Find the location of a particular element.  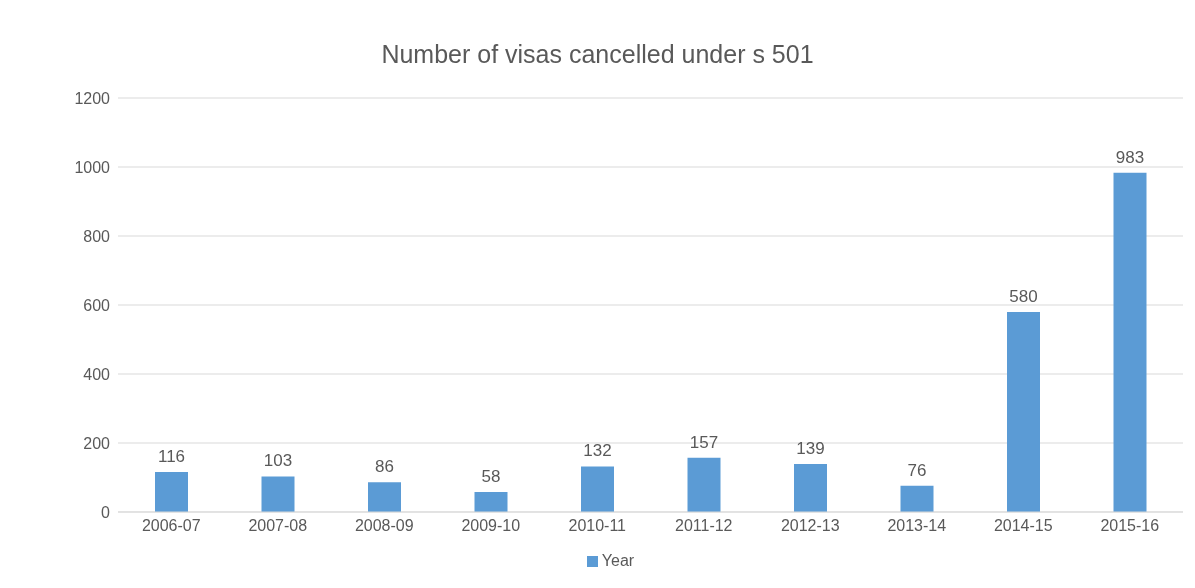

y-tick-label: 800 is located at coordinates (97, 236).